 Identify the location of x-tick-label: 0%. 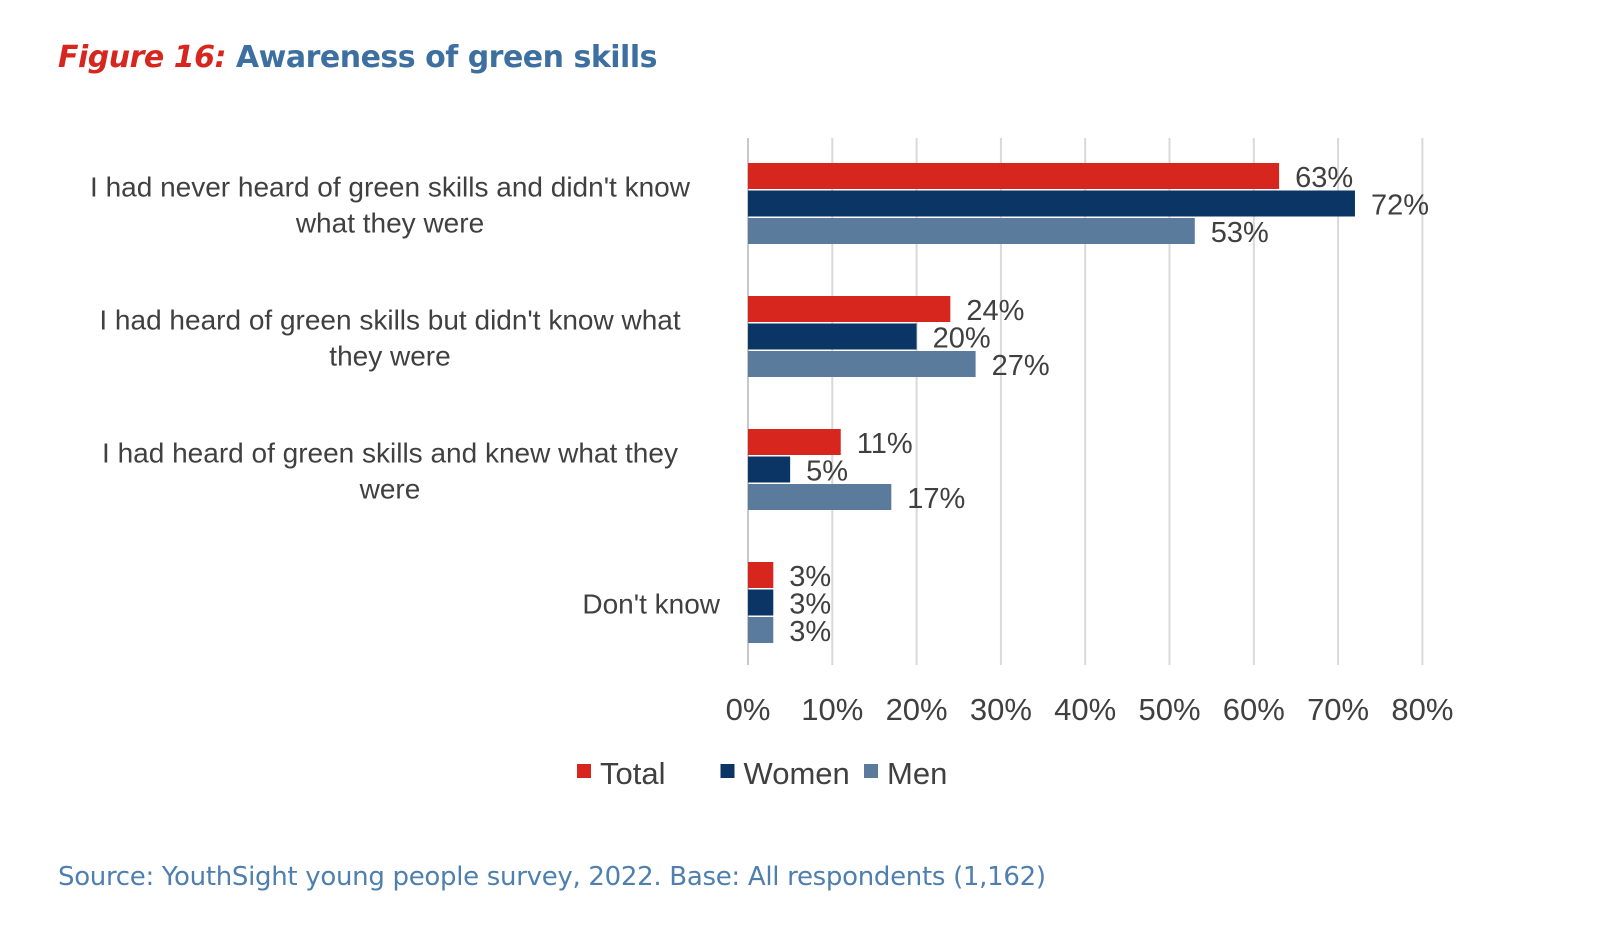
(748, 709).